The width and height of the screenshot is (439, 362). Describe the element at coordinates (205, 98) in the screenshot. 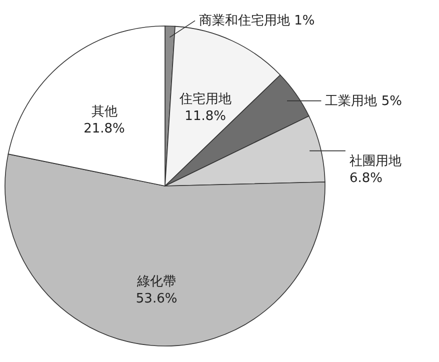

I see `slice-label: 住宅用地` at that location.